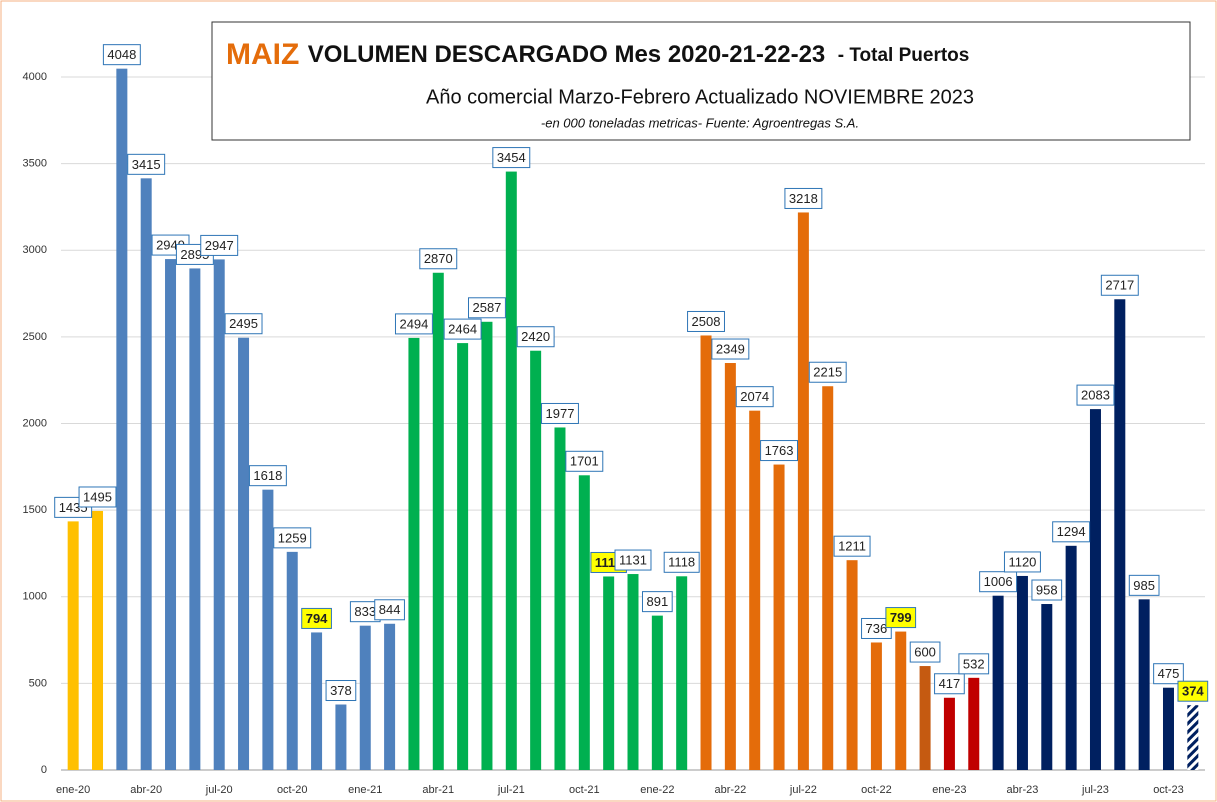 Image resolution: width=1217 pixels, height=802 pixels. What do you see at coordinates (267, 475) in the screenshot?
I see `value-label: 1618` at bounding box center [267, 475].